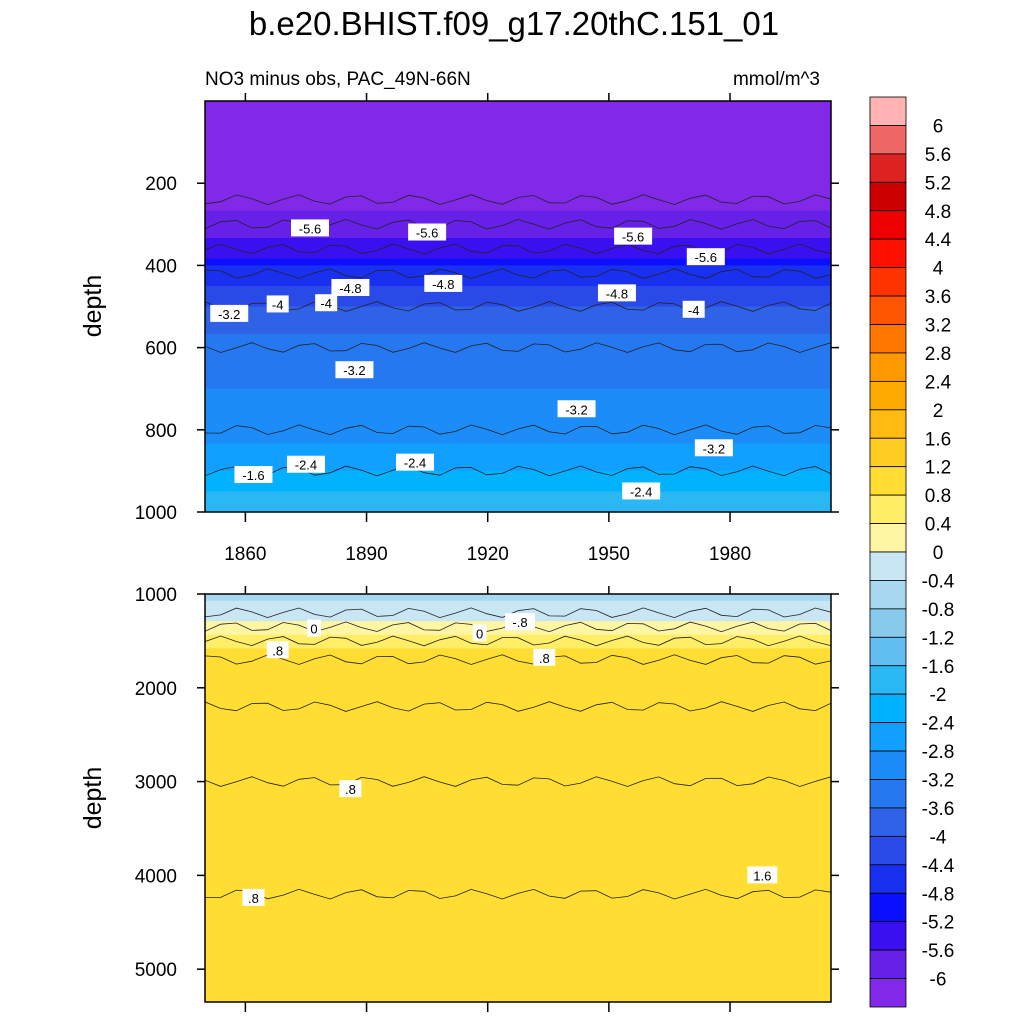  What do you see at coordinates (938, 269) in the screenshot?
I see `colorbar-label: 4` at bounding box center [938, 269].